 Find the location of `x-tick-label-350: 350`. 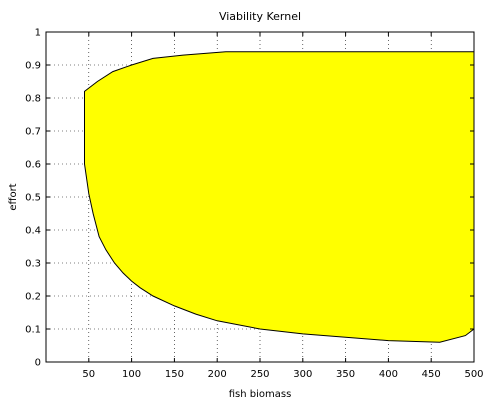

x-tick-label-350: 350 is located at coordinates (345, 374).